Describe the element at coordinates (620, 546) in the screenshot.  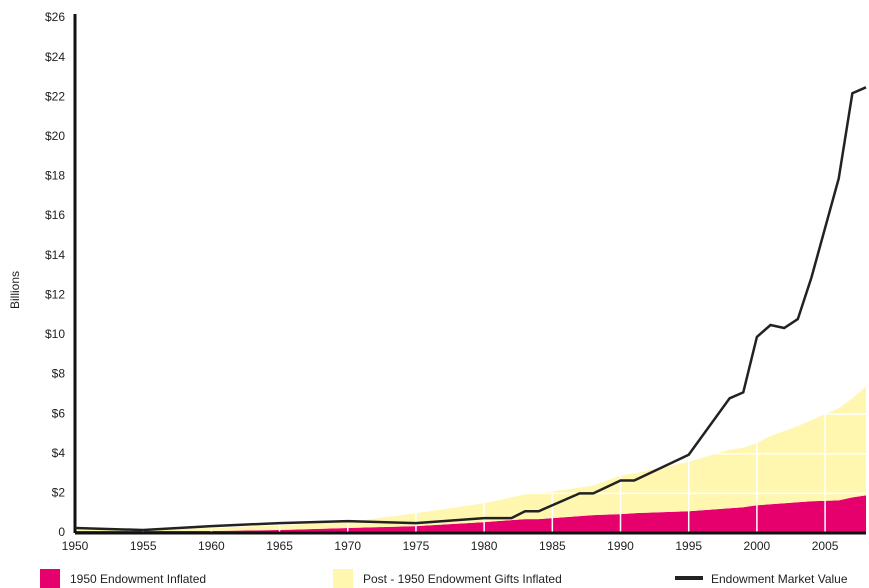
I see `x-tick-label: 1990` at that location.